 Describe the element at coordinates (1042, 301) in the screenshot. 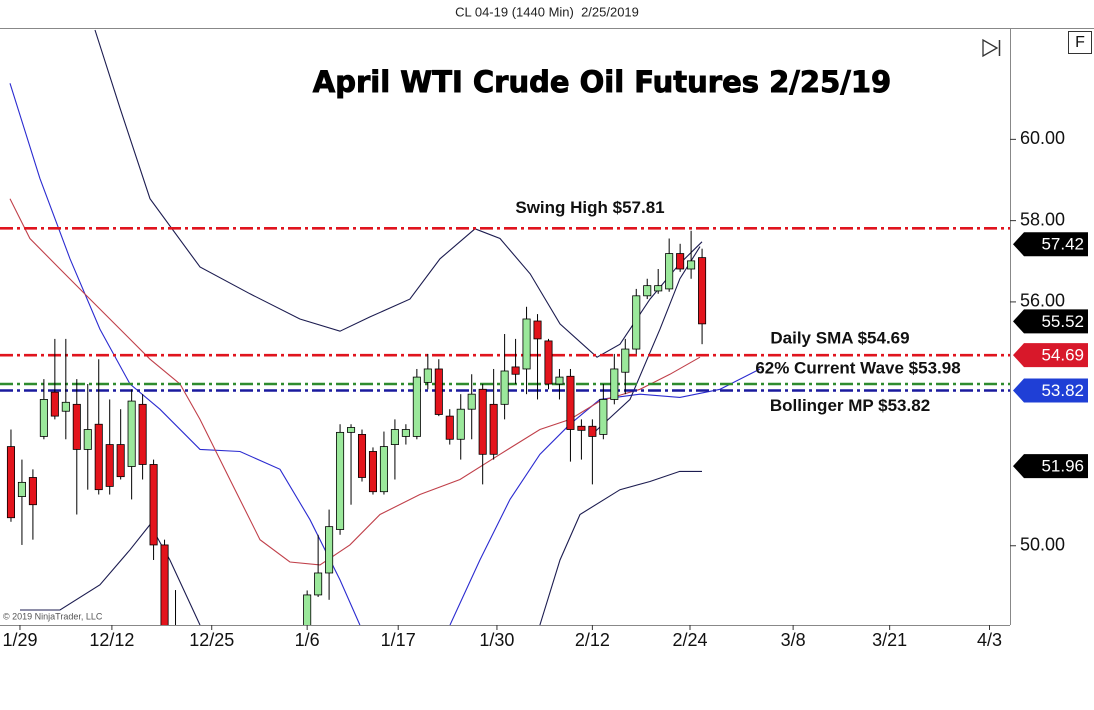

I see `y-tick-label: 56.00` at that location.